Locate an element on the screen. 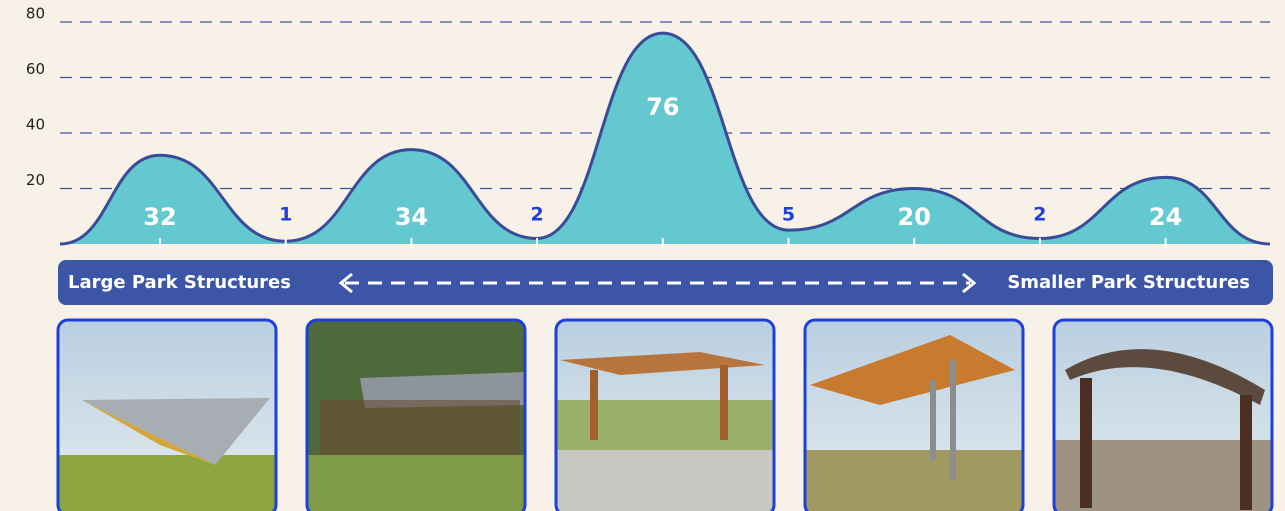 The width and height of the screenshot is (1285, 511). y-tick-label: 80 is located at coordinates (35, 14).